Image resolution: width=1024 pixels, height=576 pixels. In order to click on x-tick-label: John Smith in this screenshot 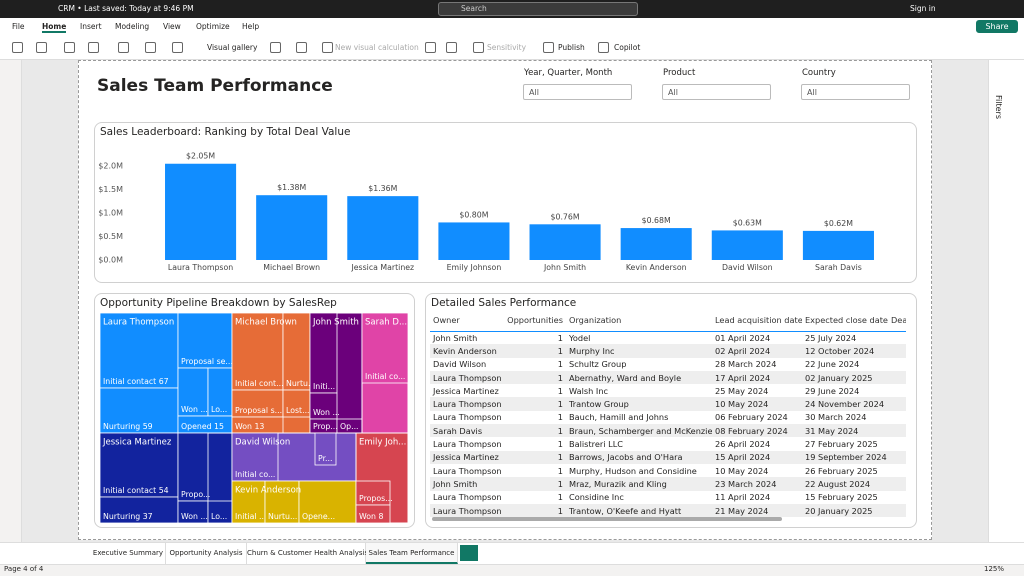, I will do `click(564, 267)`.